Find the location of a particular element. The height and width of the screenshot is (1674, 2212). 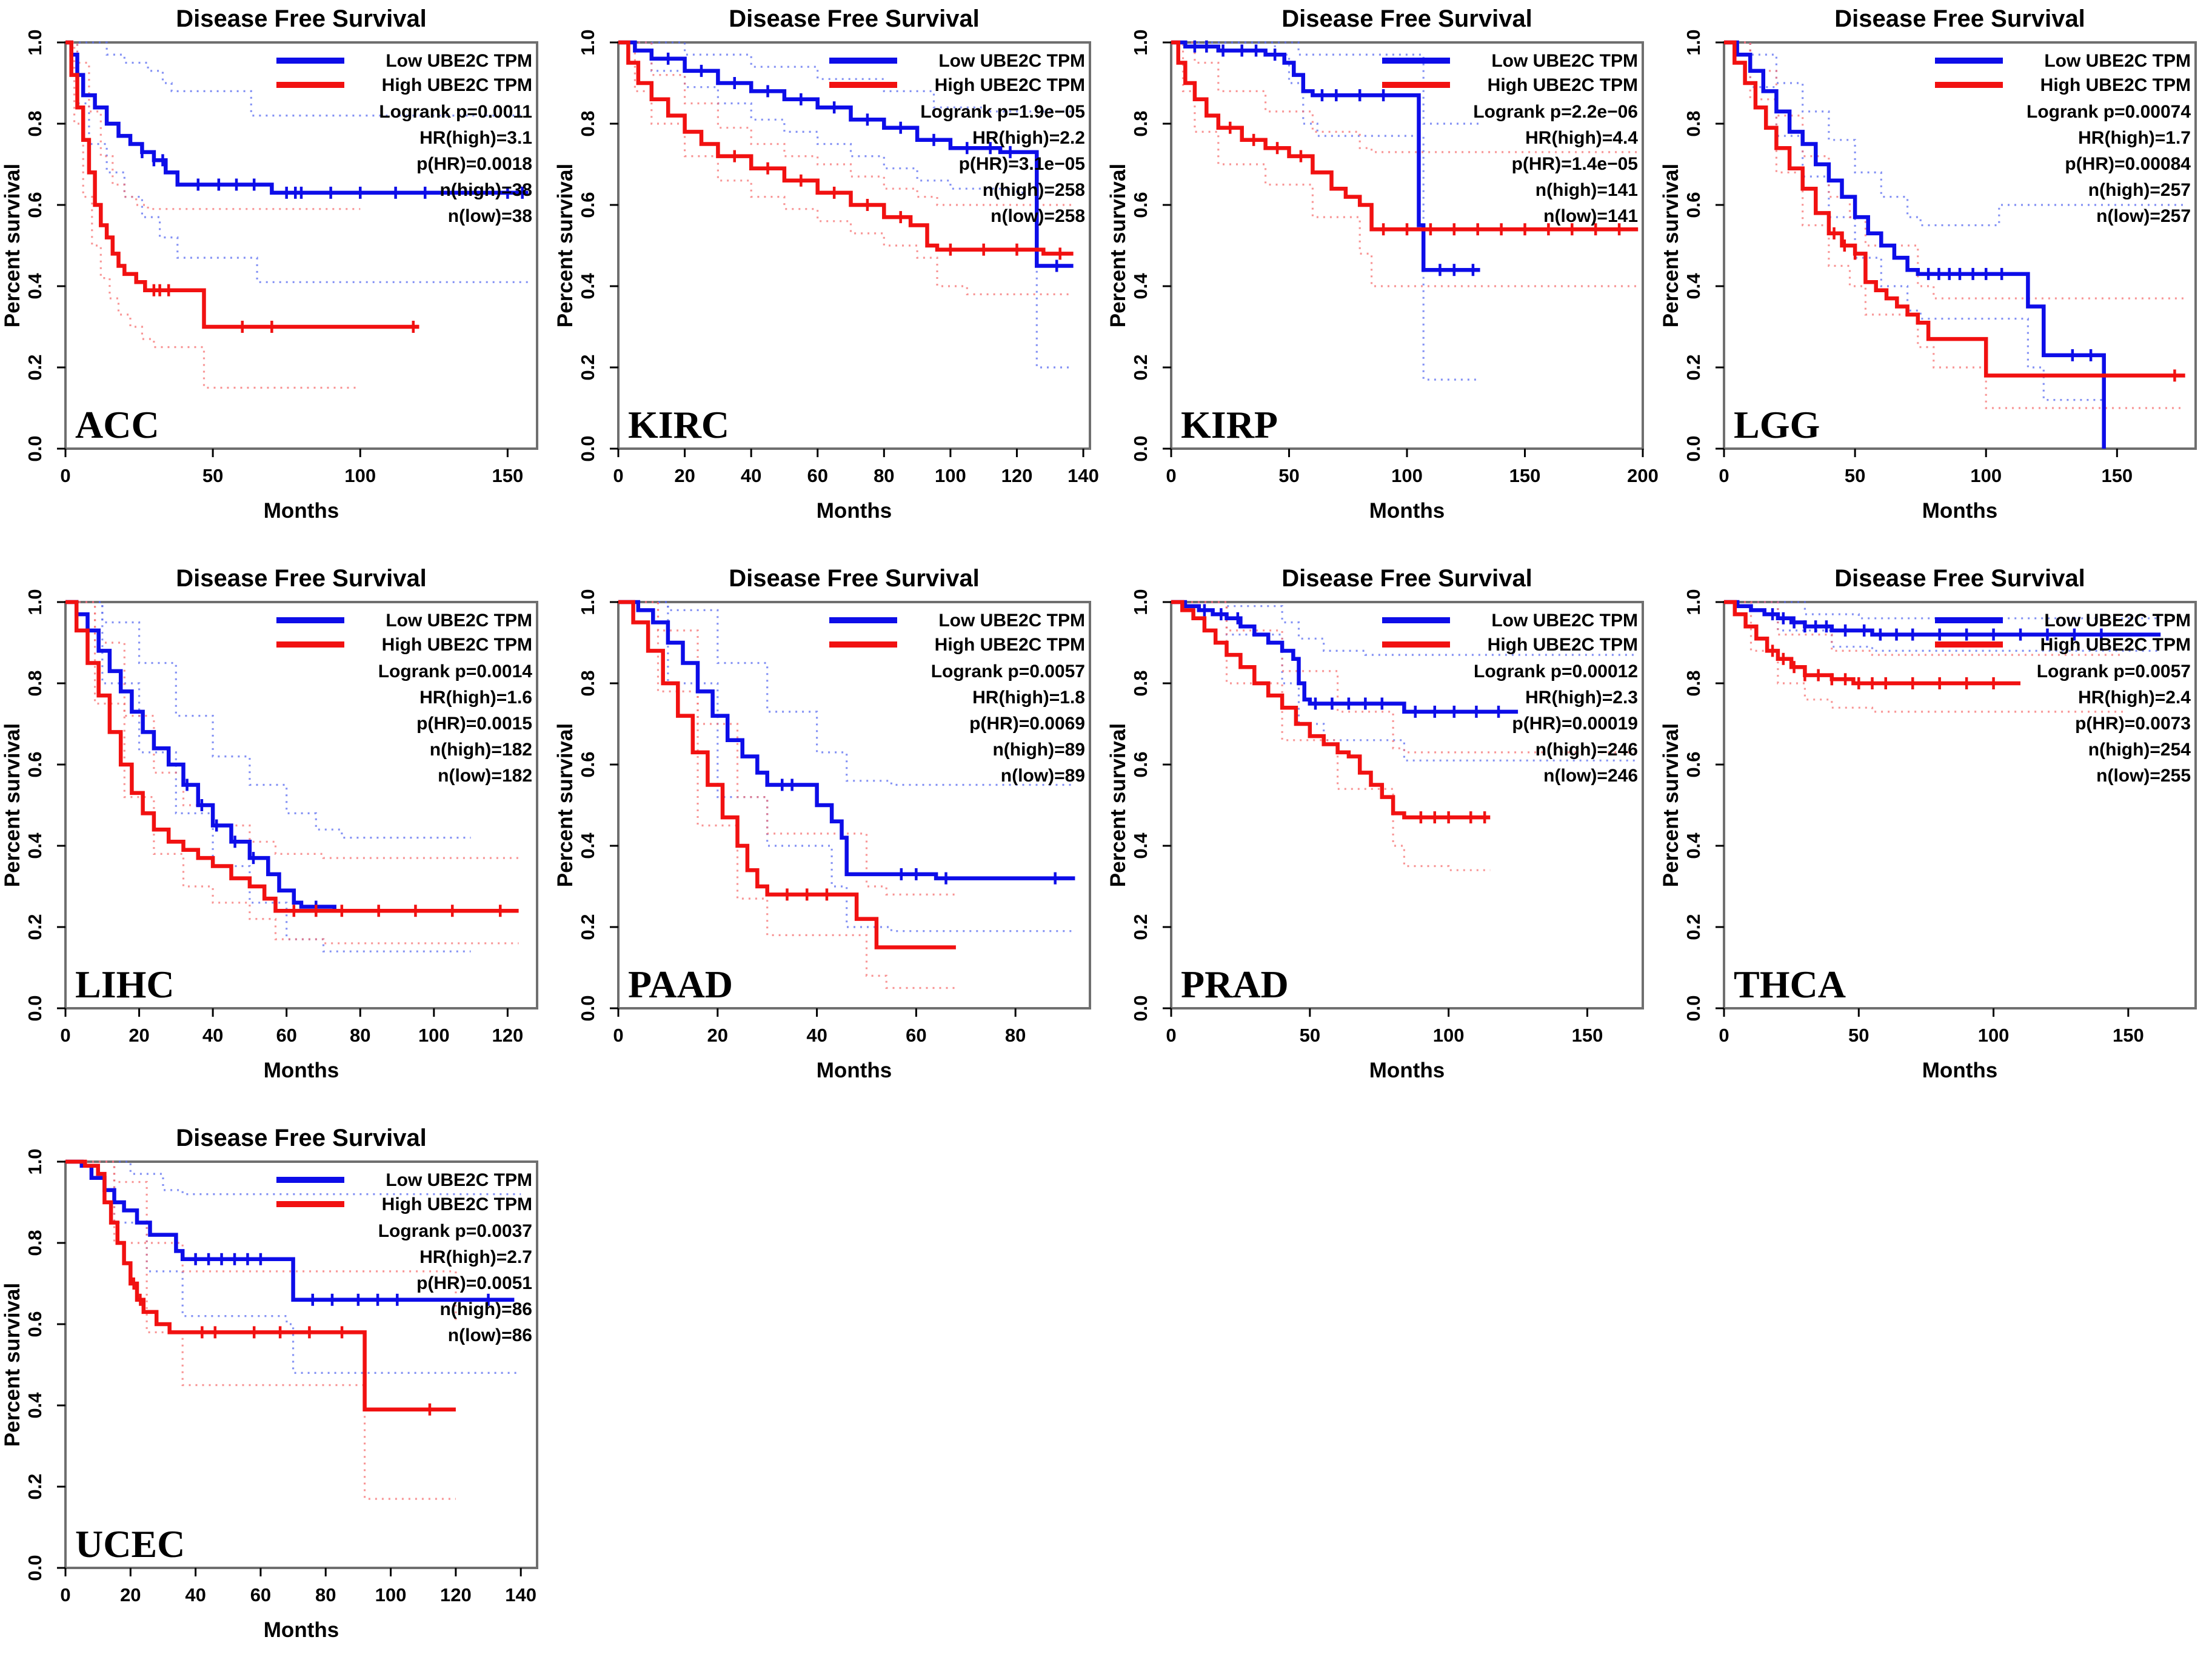

stats-line: Logrank p=0.0057 is located at coordinates (1008, 671).